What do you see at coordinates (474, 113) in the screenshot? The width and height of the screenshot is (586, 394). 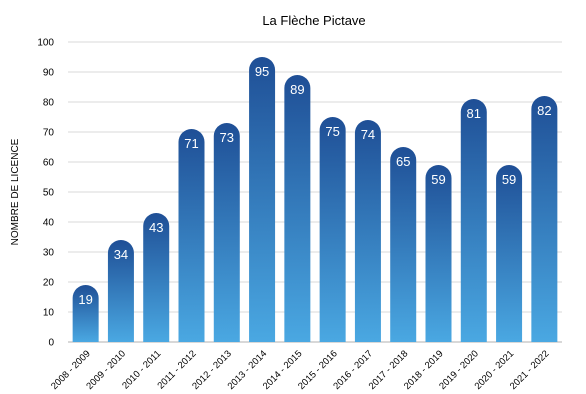 I see `data-label: 81` at bounding box center [474, 113].